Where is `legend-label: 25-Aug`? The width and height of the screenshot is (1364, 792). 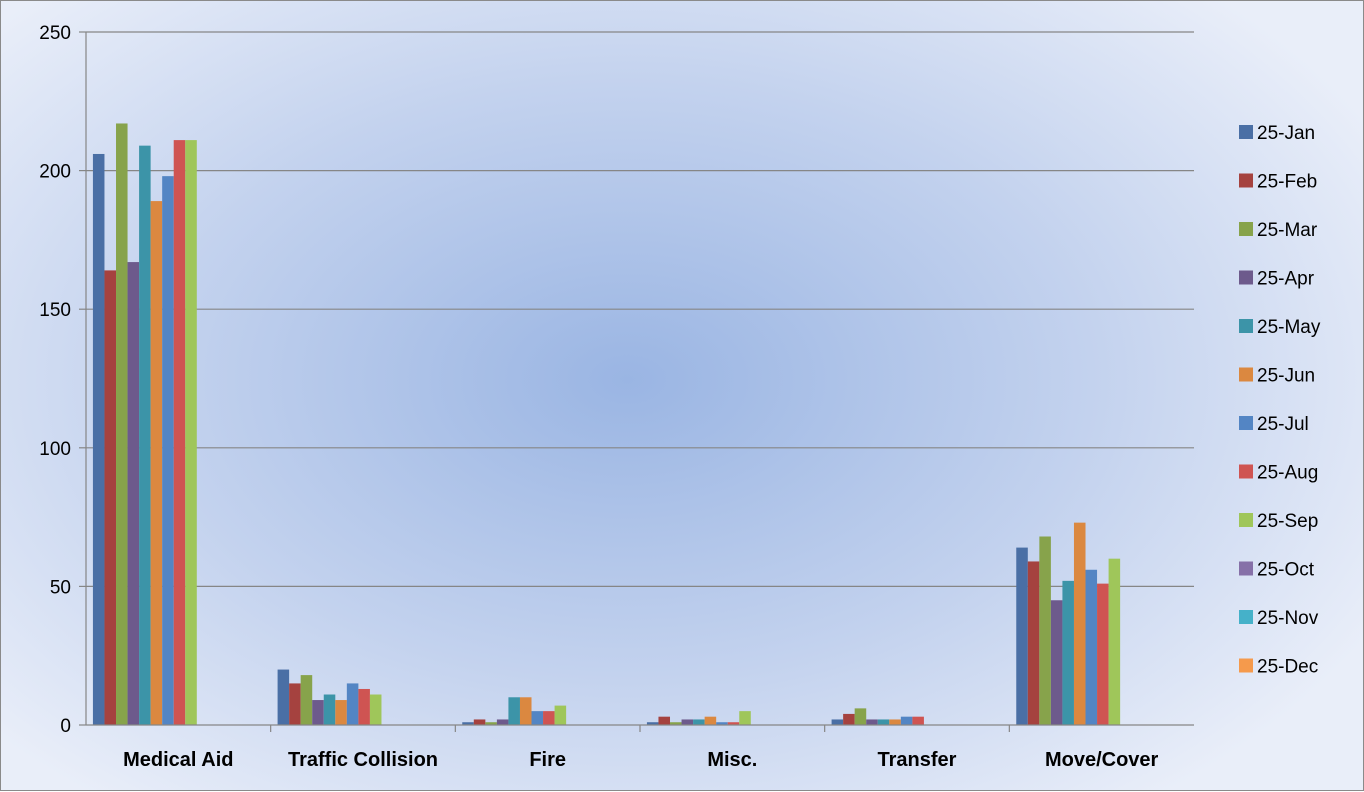
legend-label: 25-Aug is located at coordinates (1287, 473).